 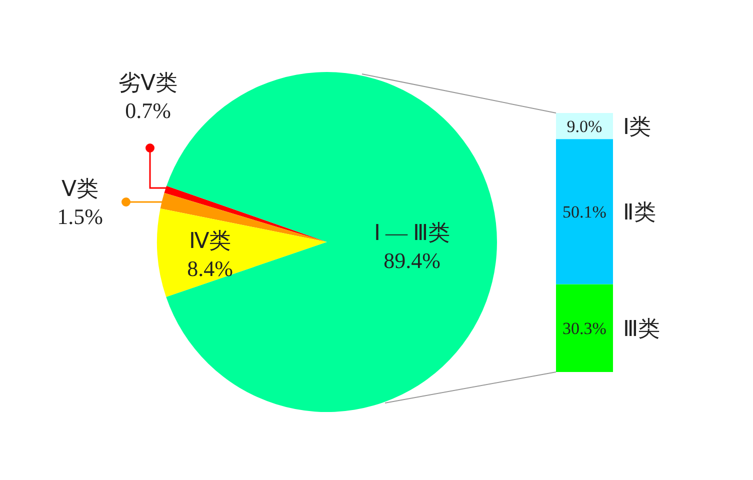 I want to click on slice-label: Ⅰ — Ⅲ类, so click(x=412, y=232).